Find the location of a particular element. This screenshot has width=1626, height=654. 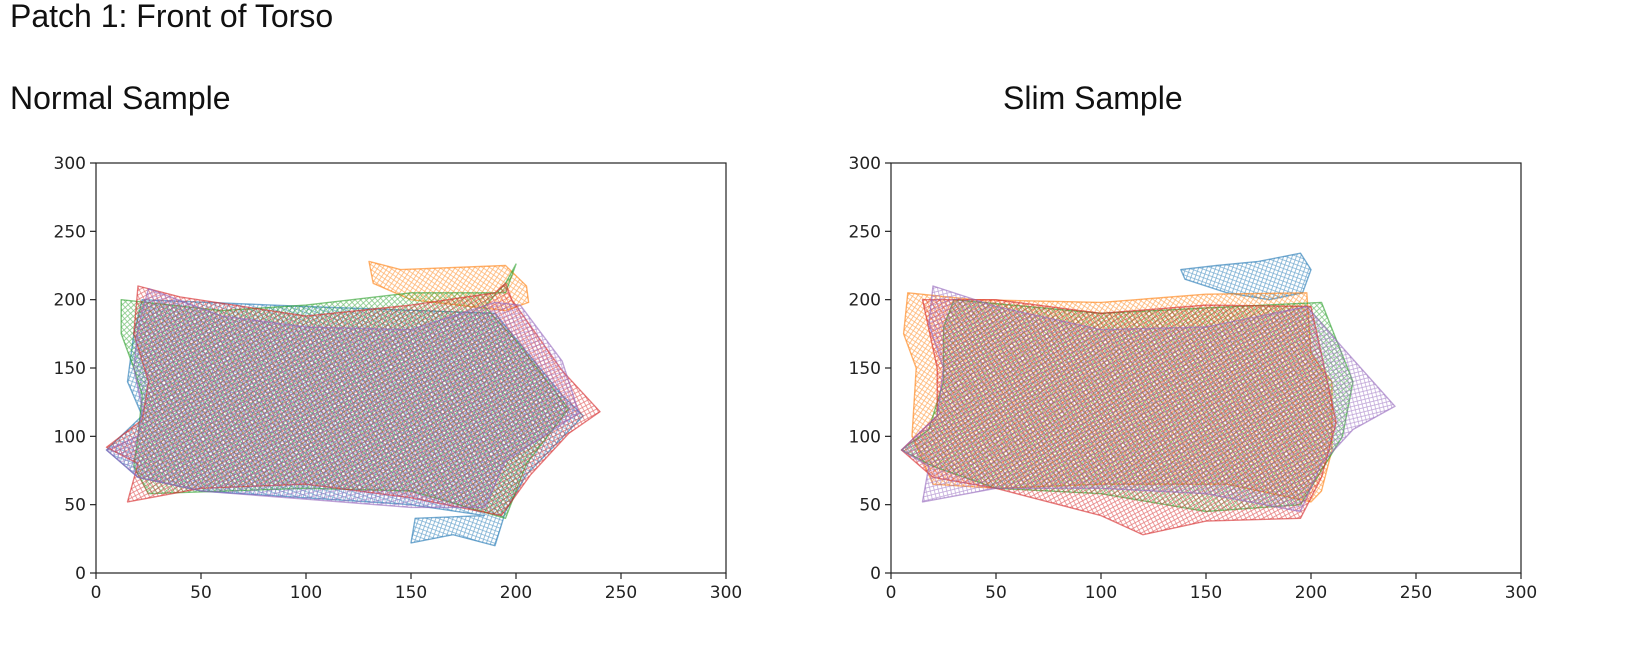

page-title: Patch 1: Front of Torso is located at coordinates (172, 17).